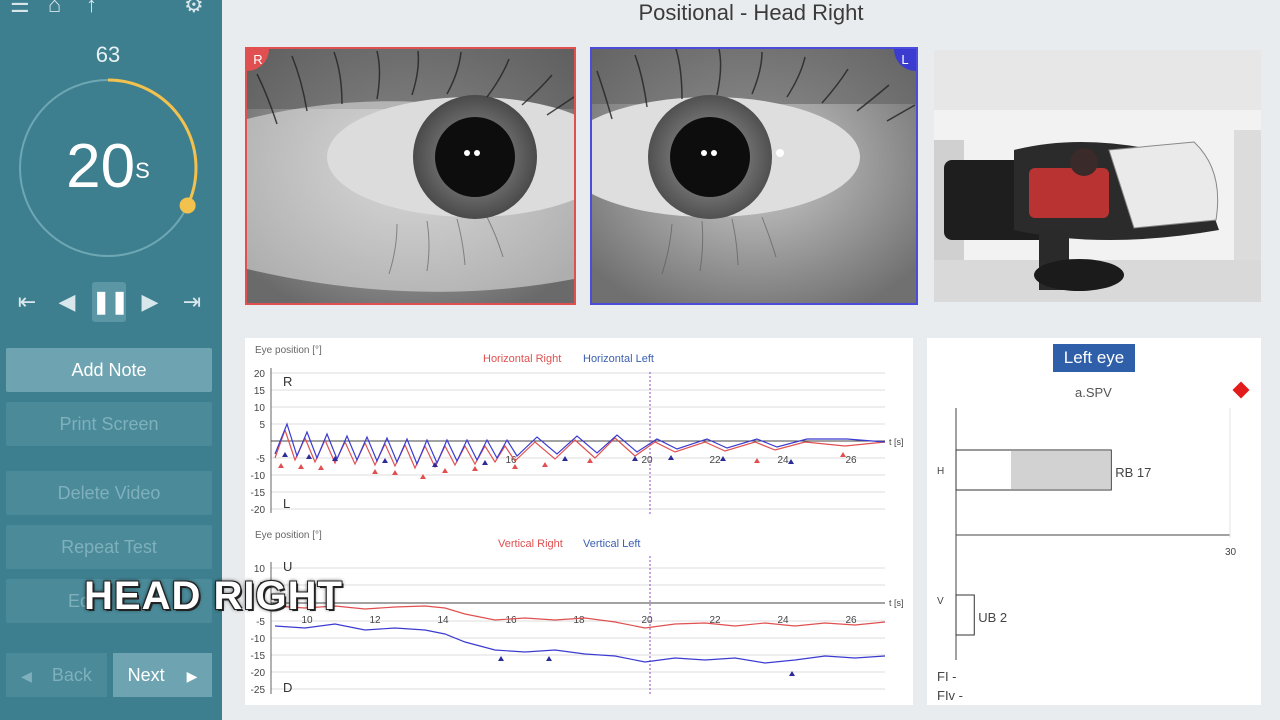 This screenshot has height=720, width=1280. I want to click on v-chart-ylabel: Eye position [°], so click(288, 535).